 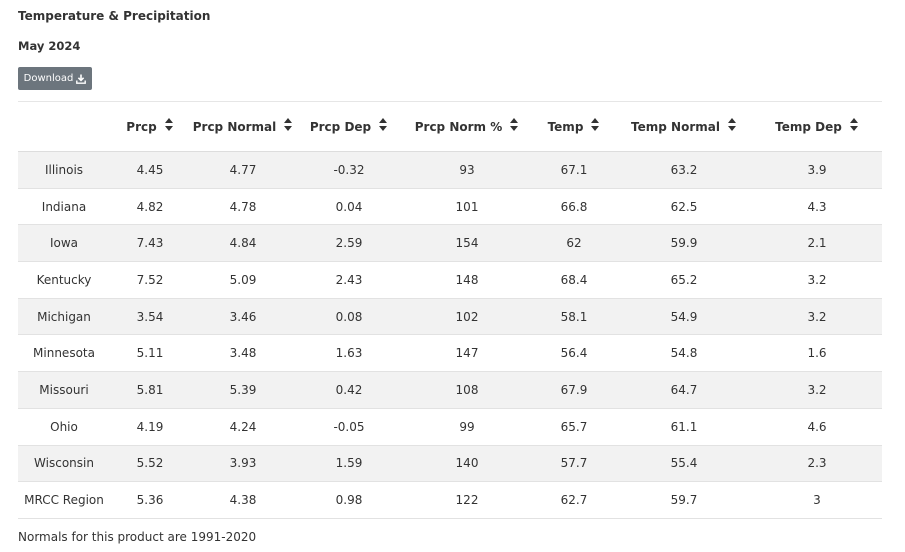 I want to click on table-cell: 54.8, so click(x=684, y=353).